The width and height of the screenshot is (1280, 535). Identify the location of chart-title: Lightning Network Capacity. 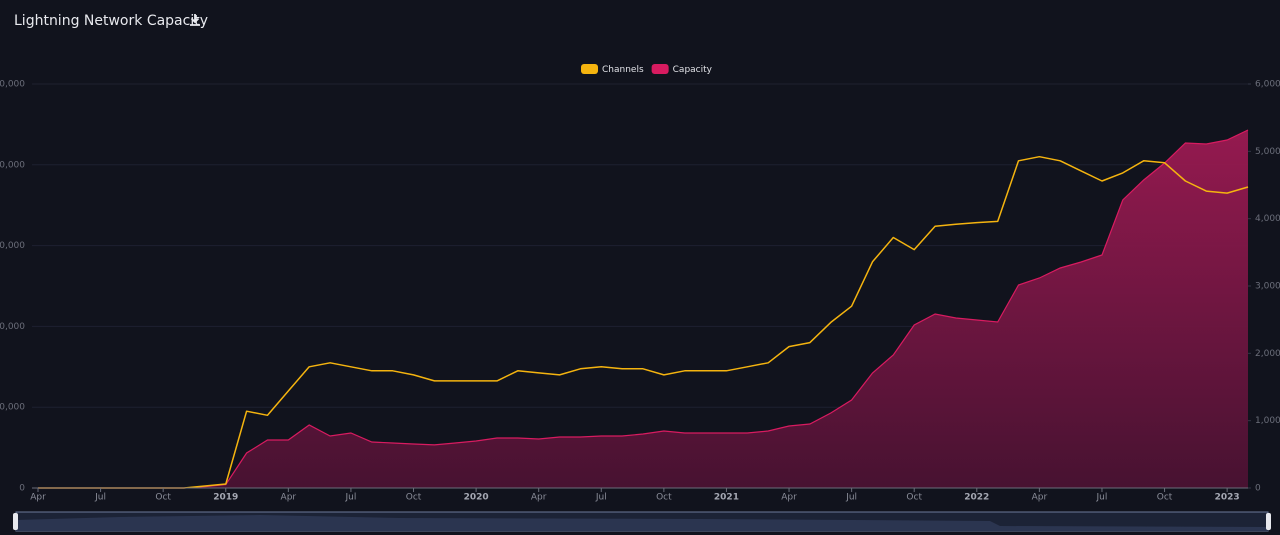
(111, 21).